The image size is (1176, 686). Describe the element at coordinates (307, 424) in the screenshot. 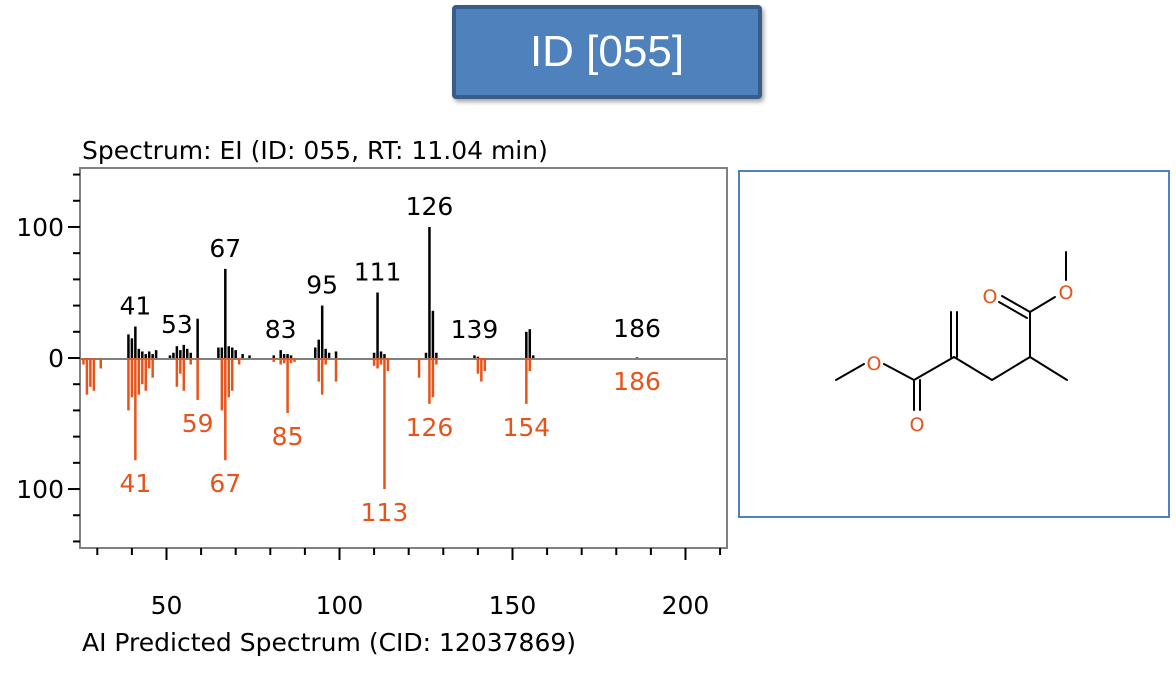

I see `predicted-peaks` at that location.